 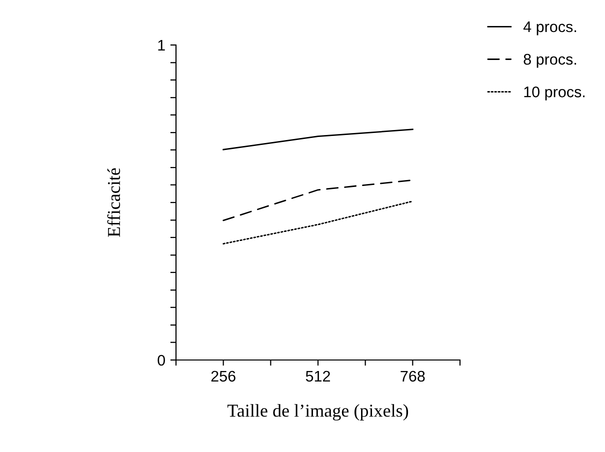 What do you see at coordinates (161, 360) in the screenshot?
I see `y-tick-label: 0` at bounding box center [161, 360].